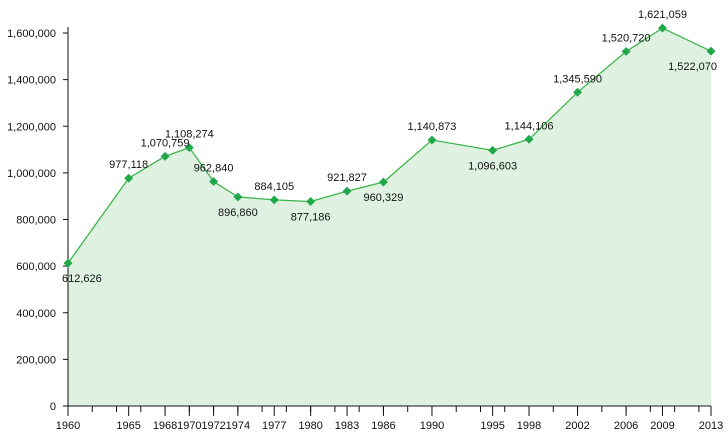 This screenshot has width=728, height=432. Describe the element at coordinates (626, 426) in the screenshot. I see `x-tick-label: 2006` at that location.